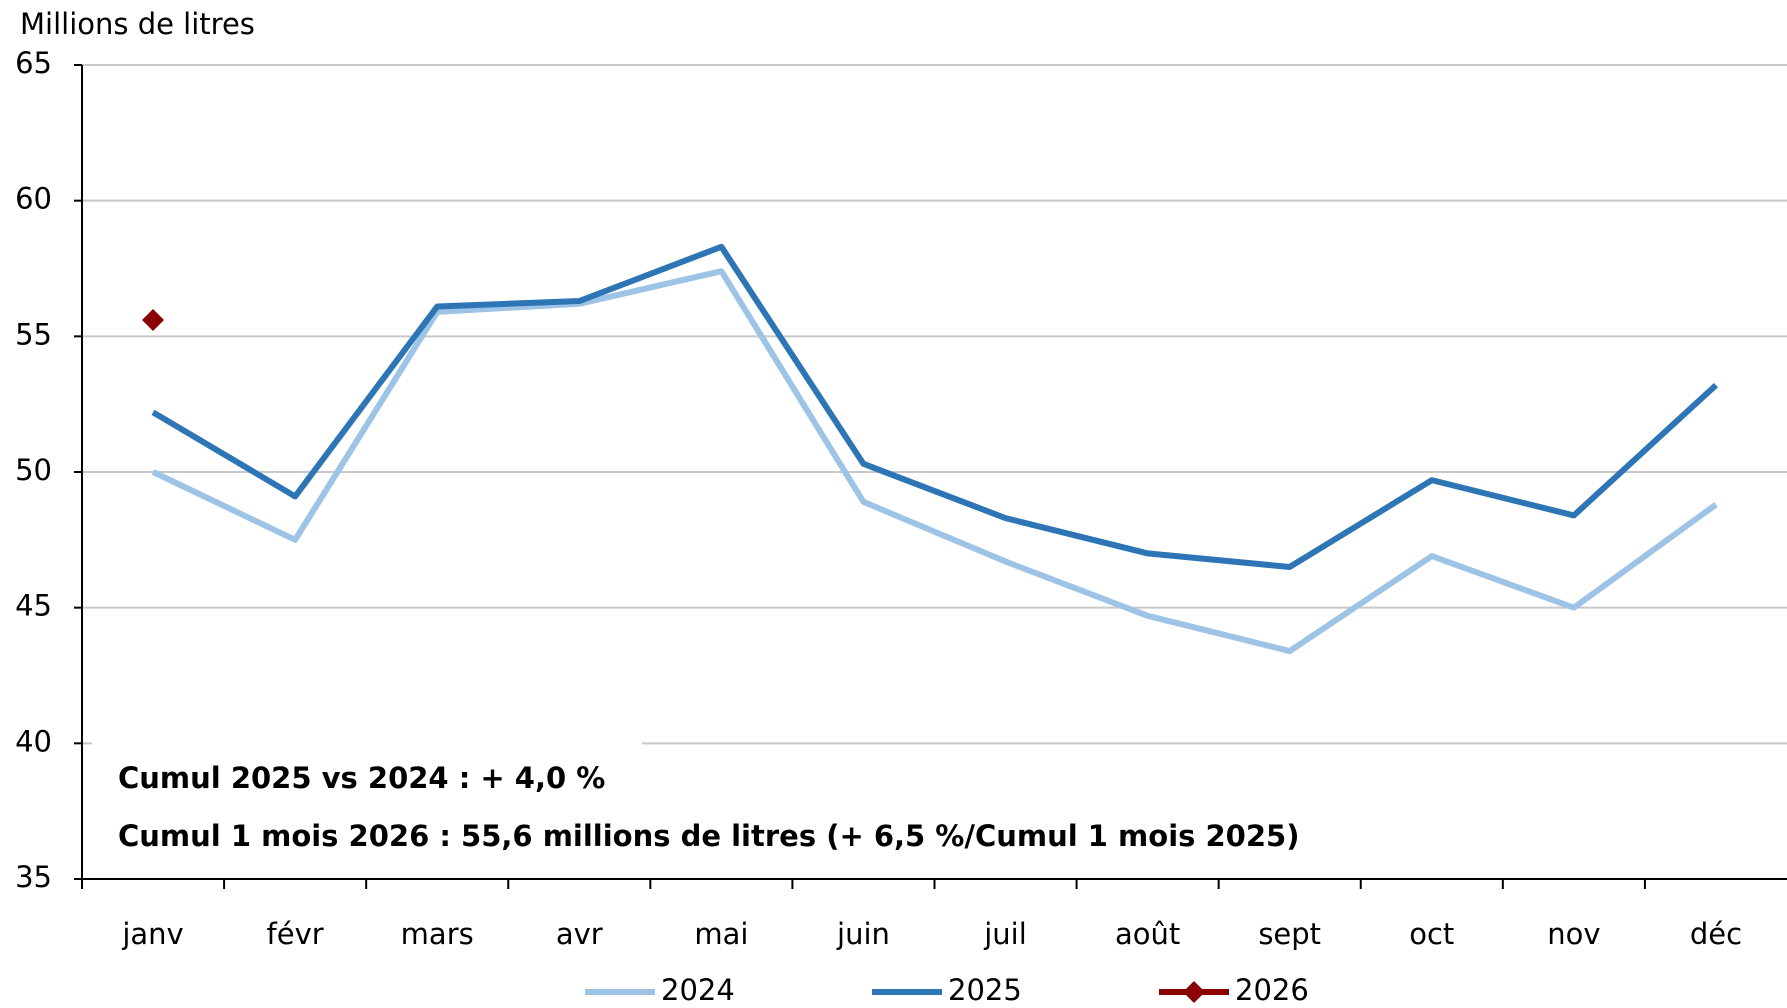  What do you see at coordinates (721, 934) in the screenshot?
I see `x-tick-label: mai` at bounding box center [721, 934].